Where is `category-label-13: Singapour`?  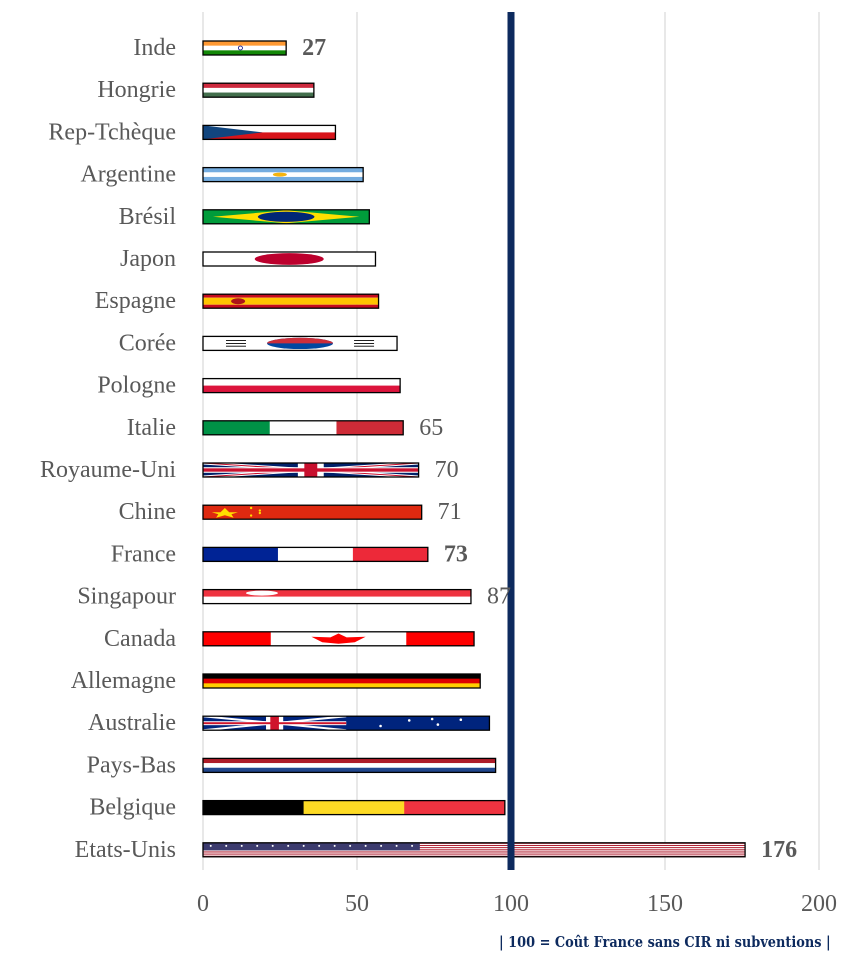 category-label-13: Singapour is located at coordinates (126, 597).